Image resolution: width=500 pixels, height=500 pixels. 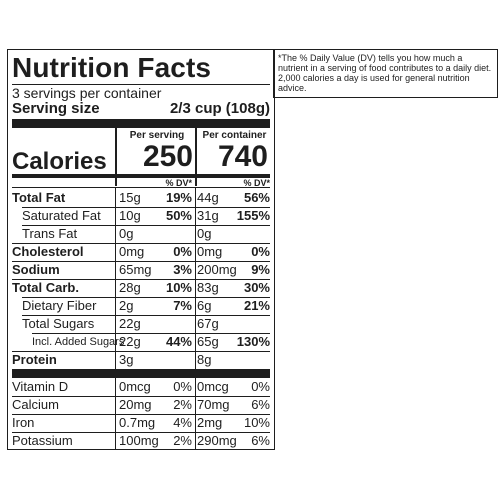 What do you see at coordinates (87, 93) in the screenshot?
I see `servings-per-container: 3 servings per container` at bounding box center [87, 93].